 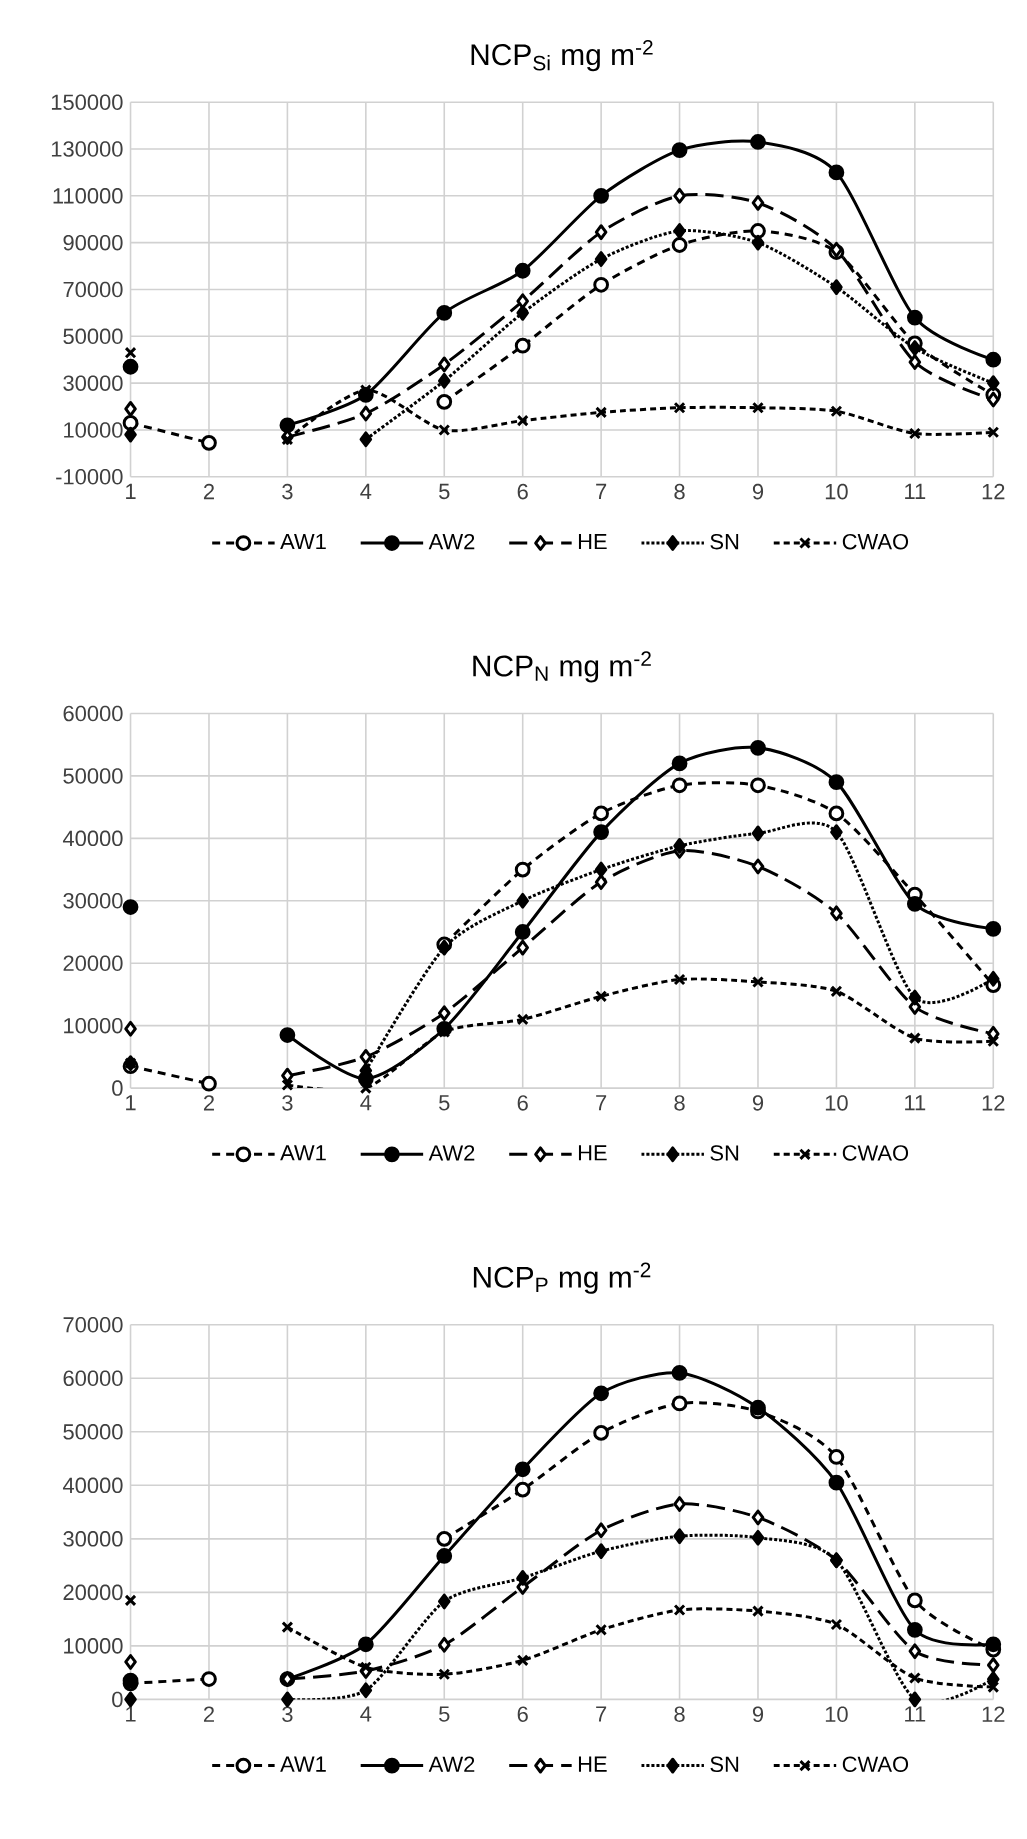 I want to click on y-tick-label: 90000, so click(x=93, y=242).